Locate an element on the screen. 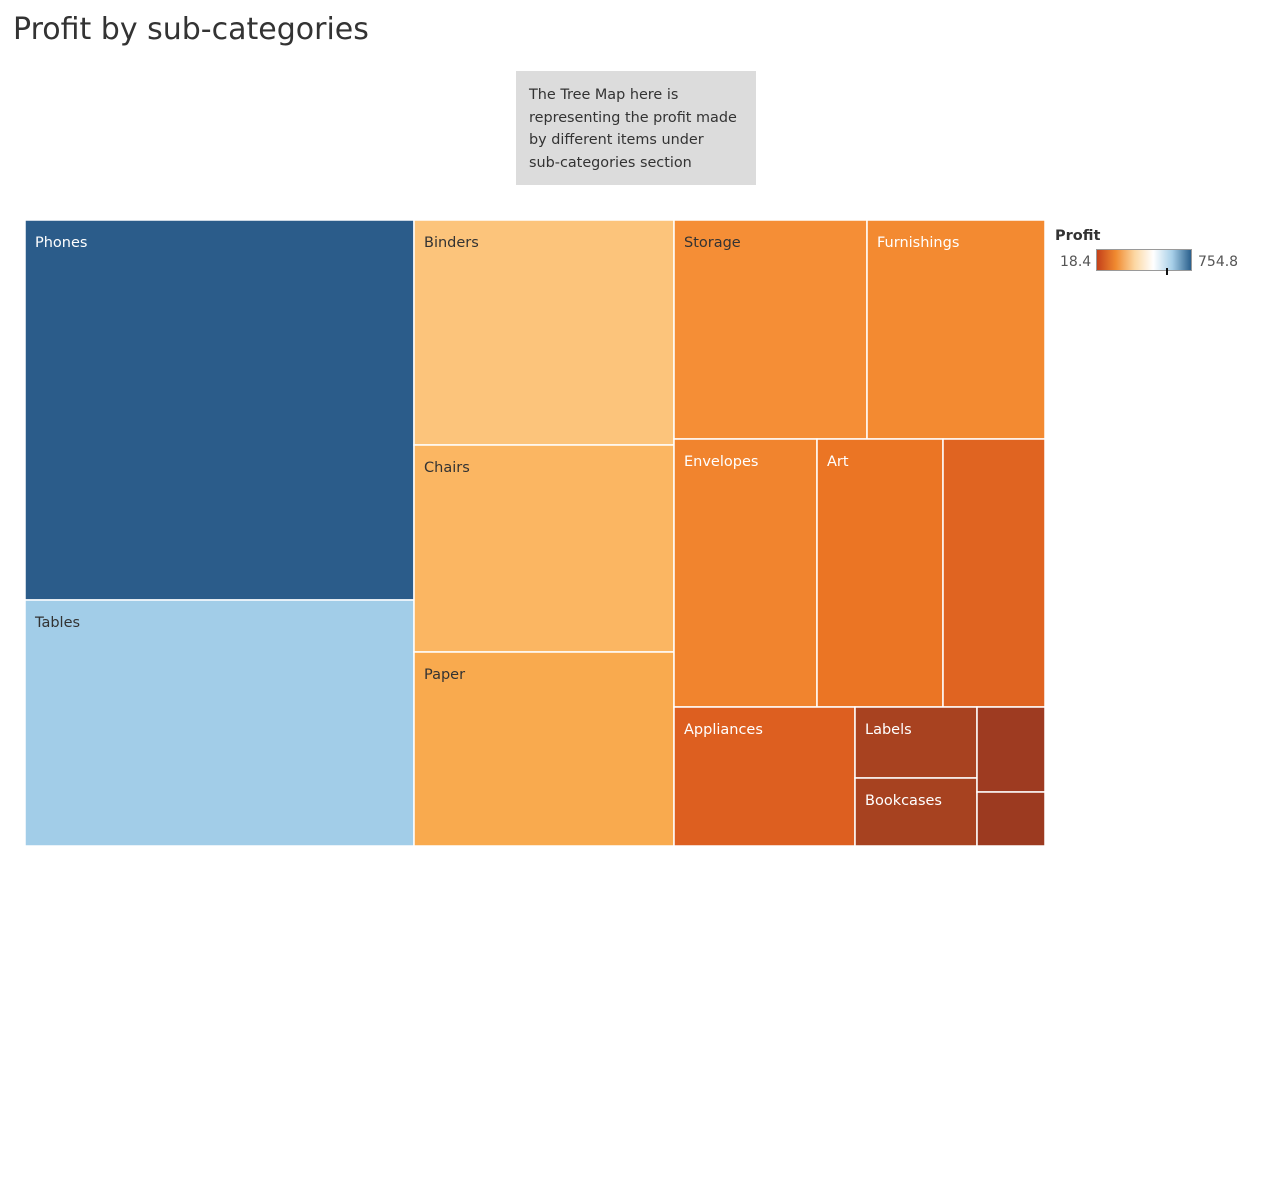 Image resolution: width=1269 pixels, height=1204 pixels. page-title: Profit by sub-categories is located at coordinates (191, 29).